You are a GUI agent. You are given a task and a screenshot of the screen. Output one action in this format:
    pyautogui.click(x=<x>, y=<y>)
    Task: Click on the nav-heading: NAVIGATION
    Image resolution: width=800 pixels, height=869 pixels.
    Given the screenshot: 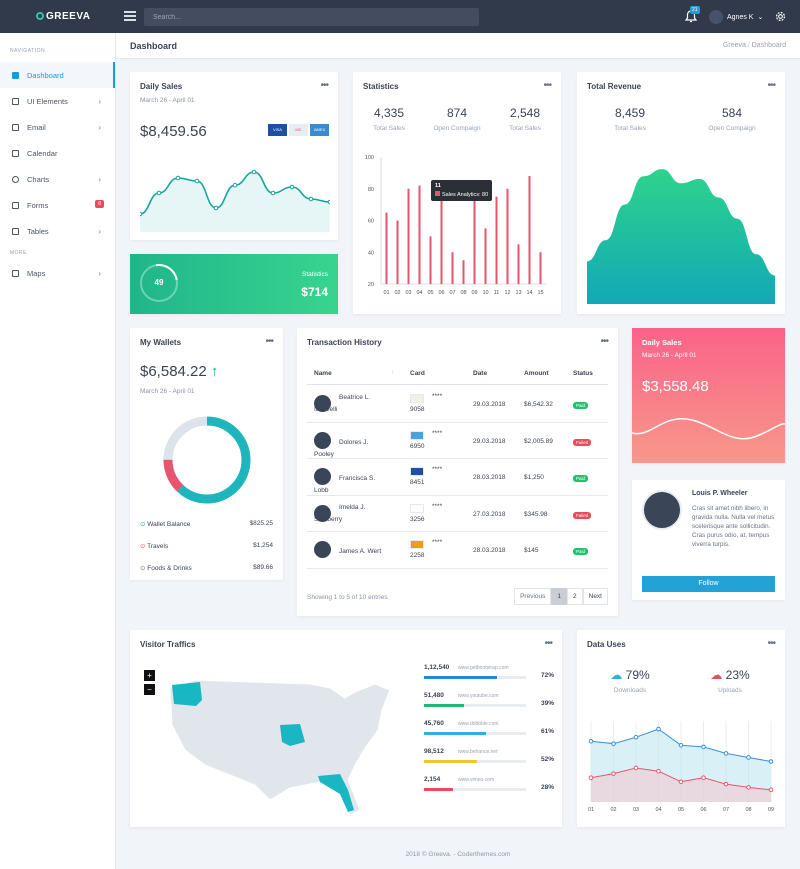 What is the action you would take?
    pyautogui.click(x=28, y=51)
    